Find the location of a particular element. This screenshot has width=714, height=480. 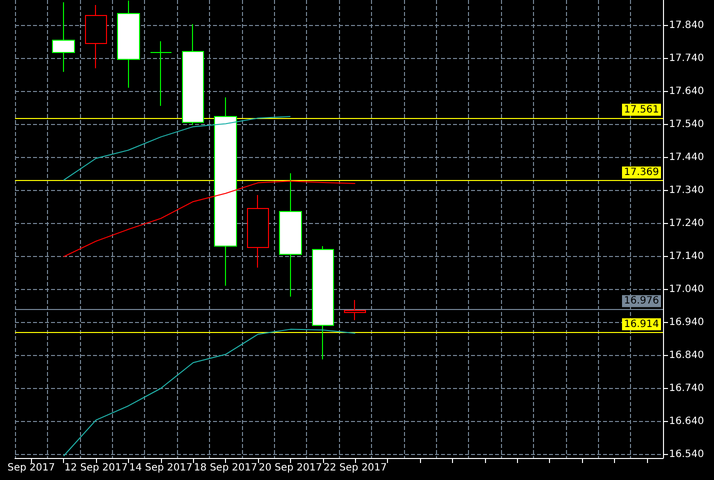

y-tick-label: 17.740 is located at coordinates (686, 58).